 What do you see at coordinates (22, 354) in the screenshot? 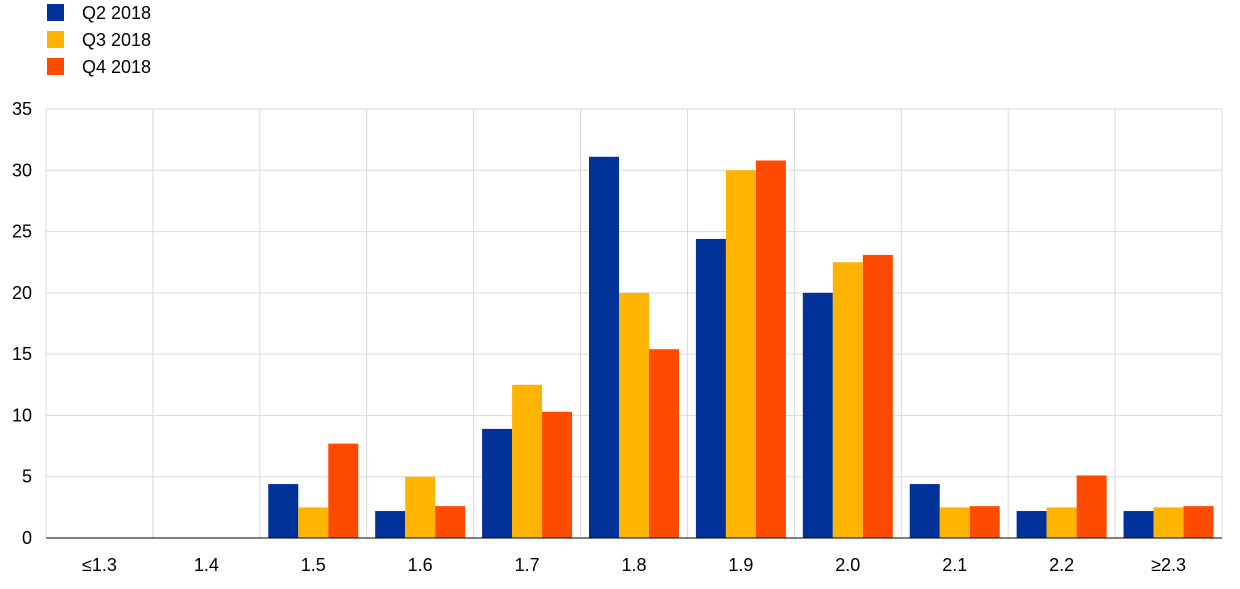
I see `y-tick-label: 15` at bounding box center [22, 354].